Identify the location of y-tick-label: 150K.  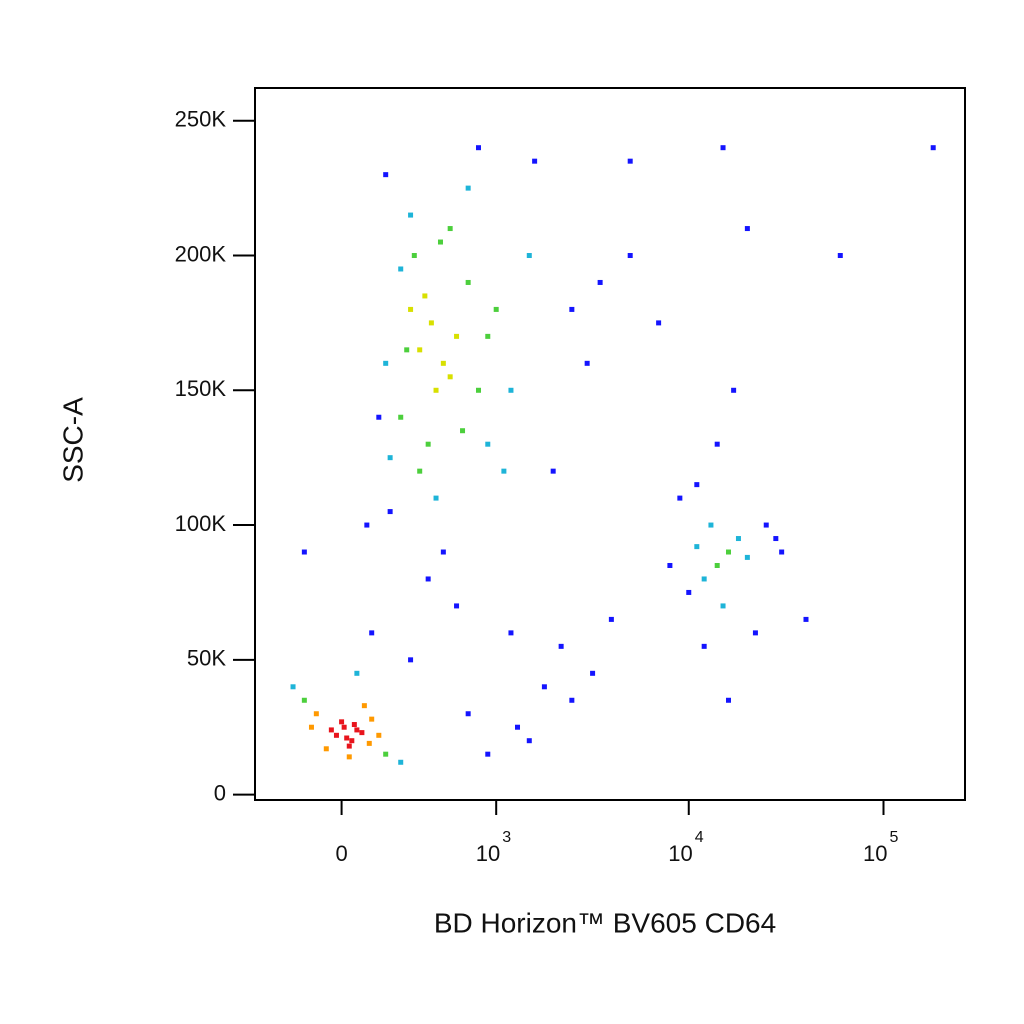
(201, 388).